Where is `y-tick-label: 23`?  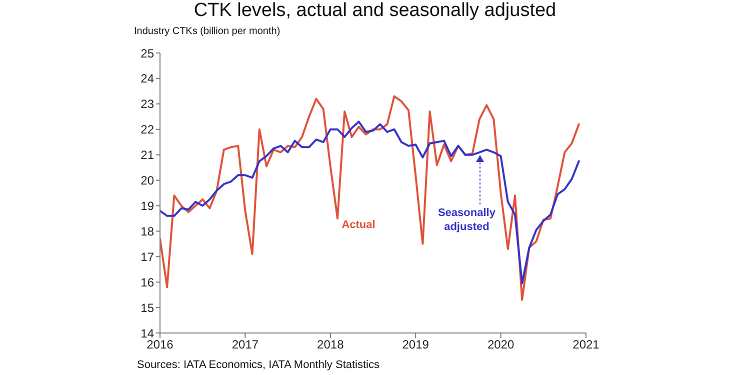
y-tick-label: 23 is located at coordinates (147, 104).